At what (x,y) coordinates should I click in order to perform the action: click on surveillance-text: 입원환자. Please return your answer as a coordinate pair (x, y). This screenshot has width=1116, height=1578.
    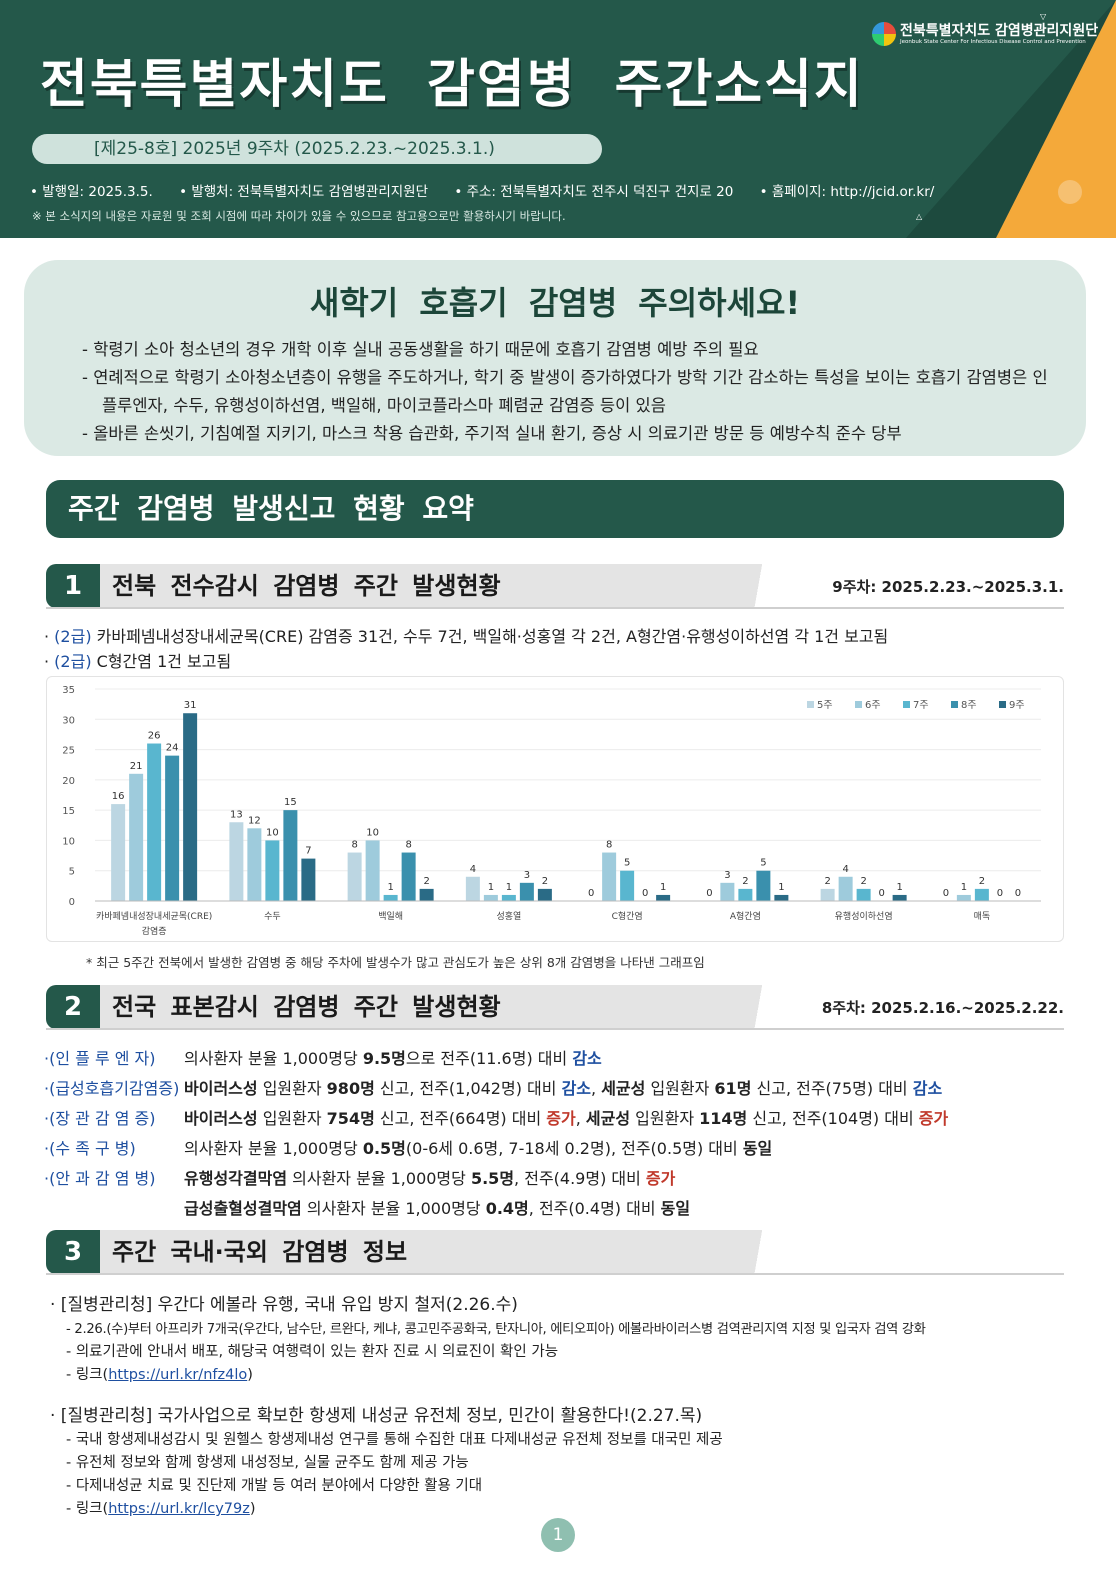
    Looking at the image, I should click on (292, 1118).